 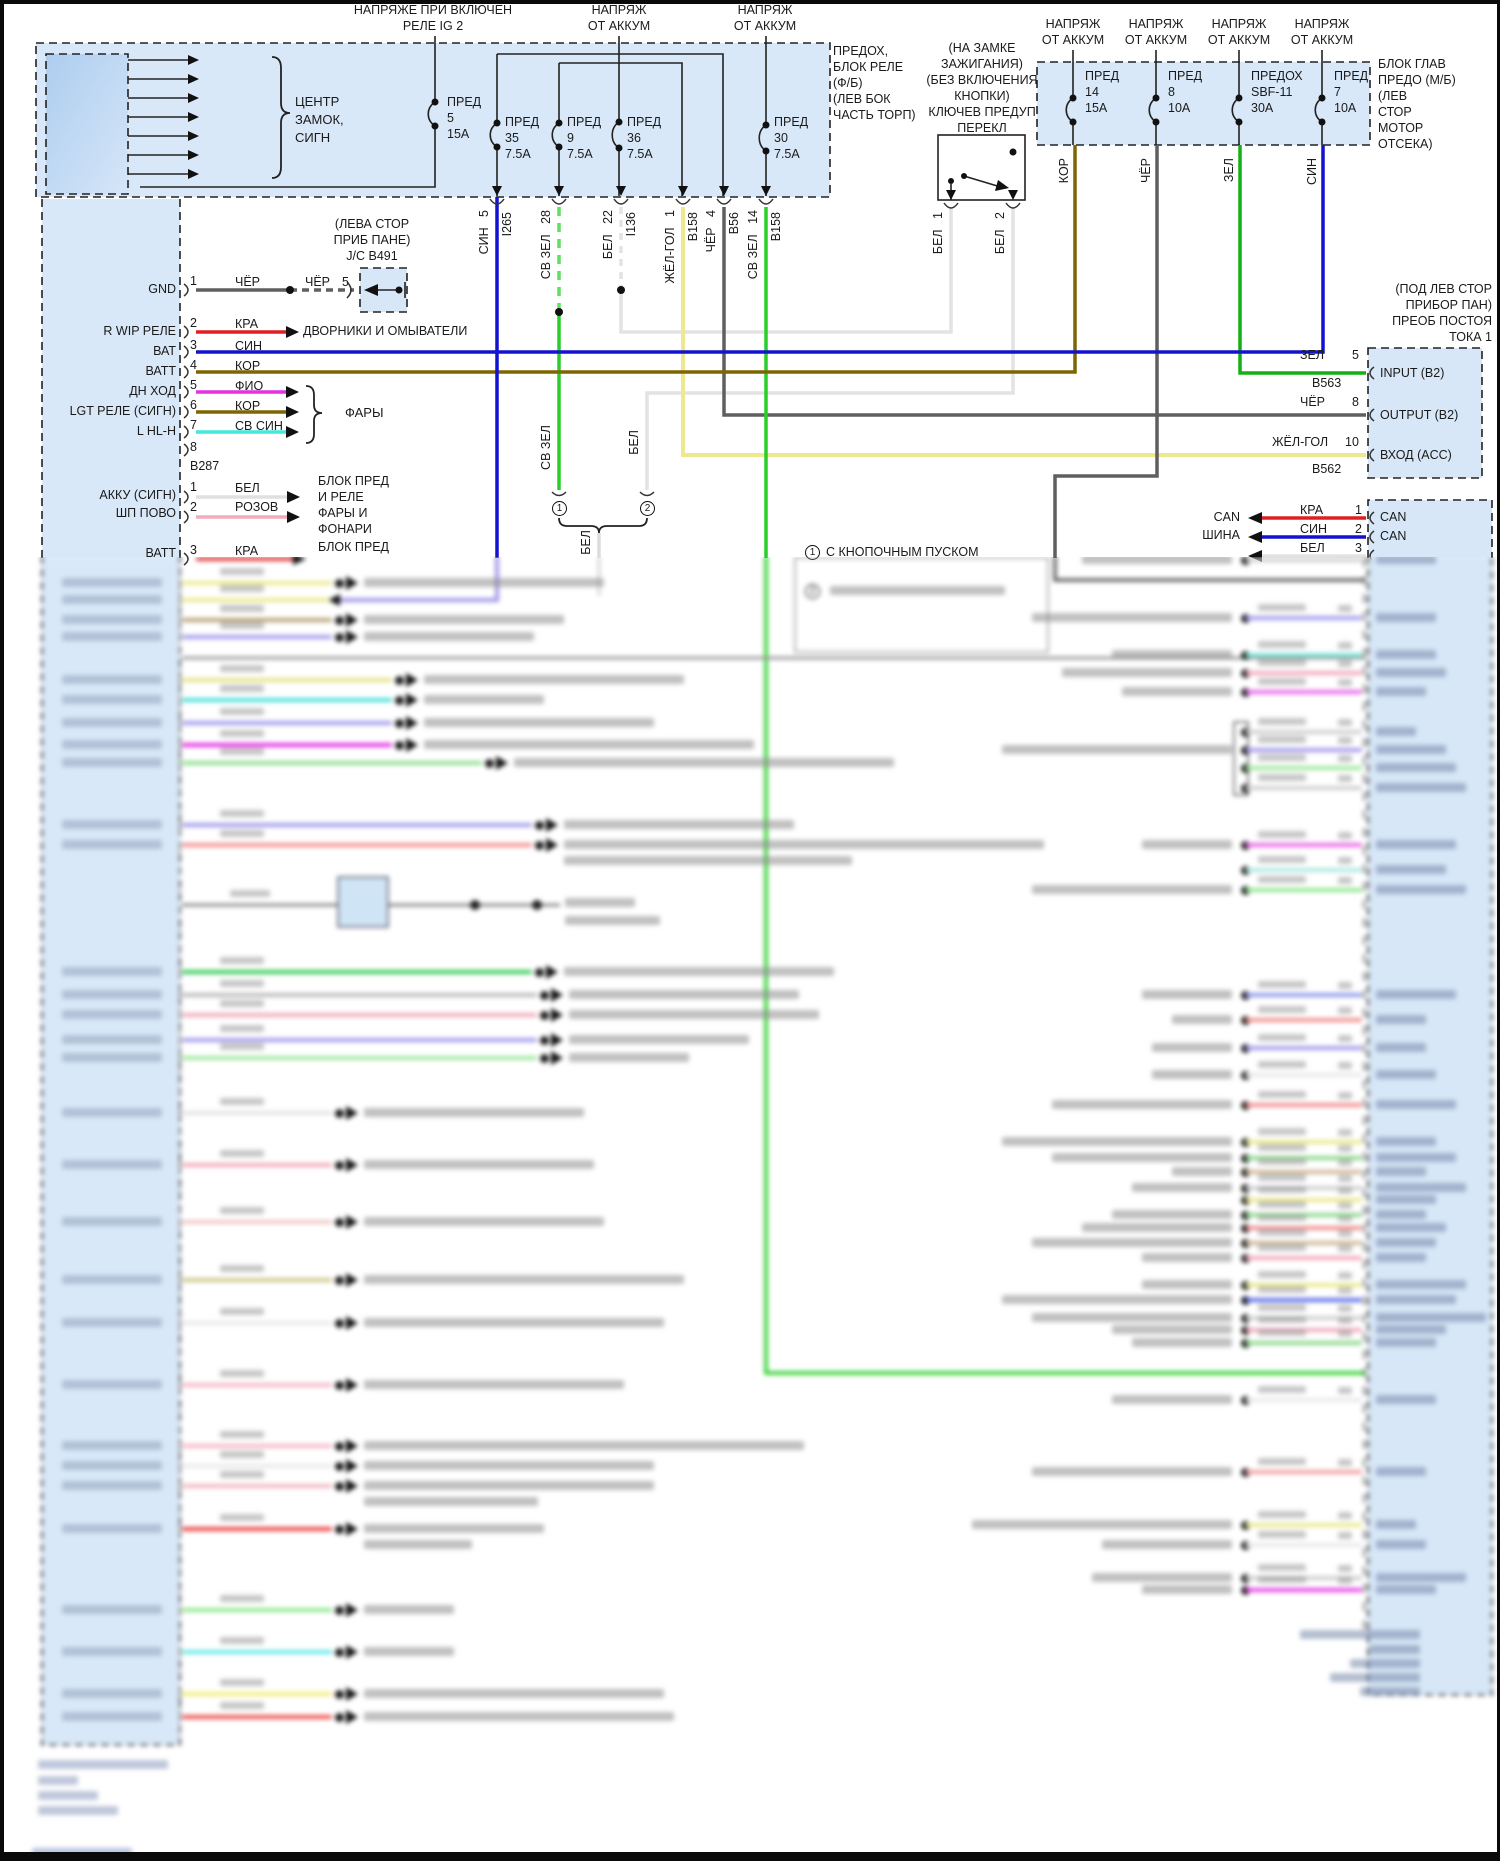 What do you see at coordinates (1416, 455) in the screenshot?
I see `dc-pin-acc: ВХОД (ACC)` at bounding box center [1416, 455].